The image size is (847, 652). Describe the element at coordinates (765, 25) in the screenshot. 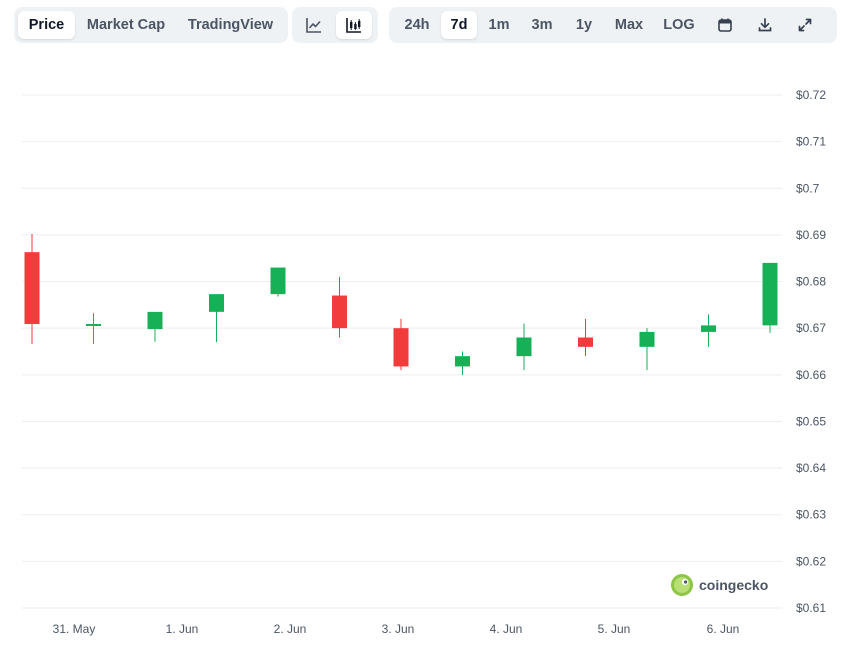

I see `download-icon` at that location.